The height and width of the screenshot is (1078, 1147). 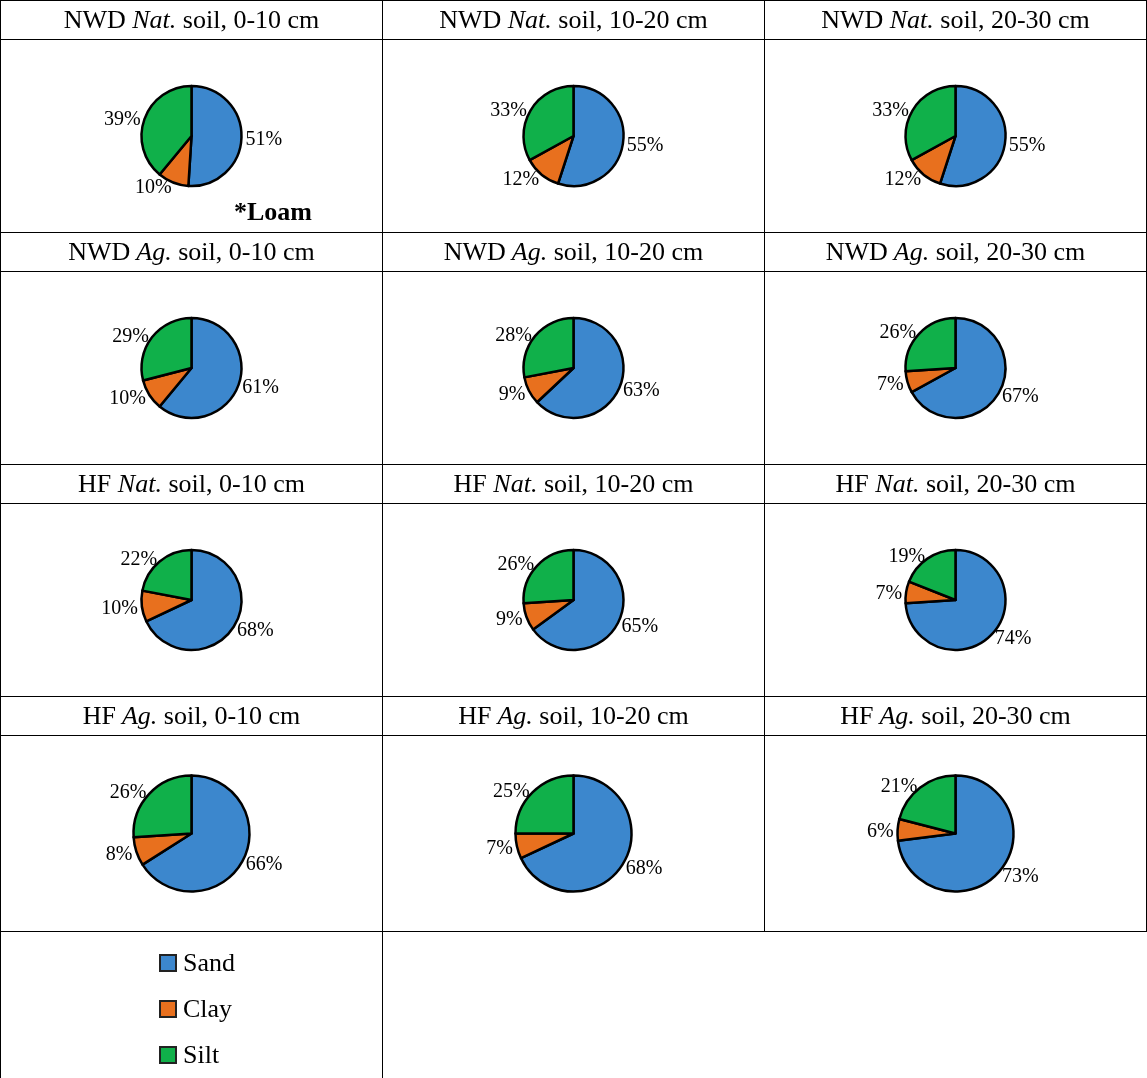 What do you see at coordinates (122, 117) in the screenshot?
I see `data-label: 39%` at bounding box center [122, 117].